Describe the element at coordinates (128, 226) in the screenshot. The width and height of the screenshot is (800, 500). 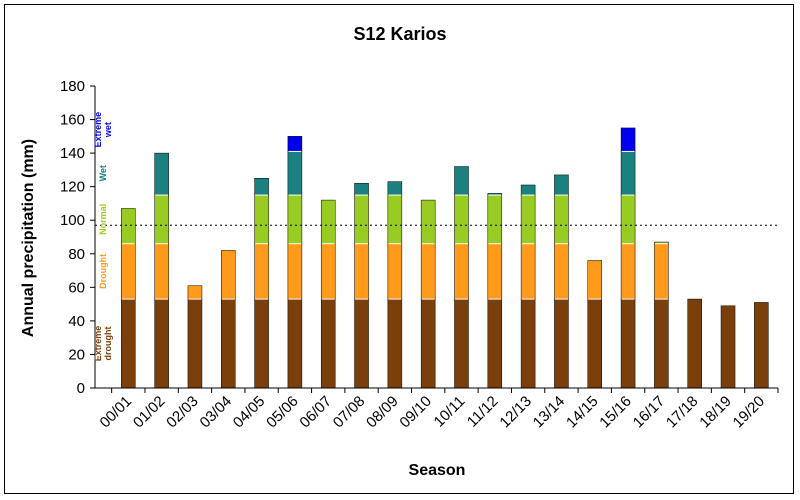
I see `bar-segment-00-01-normal` at that location.